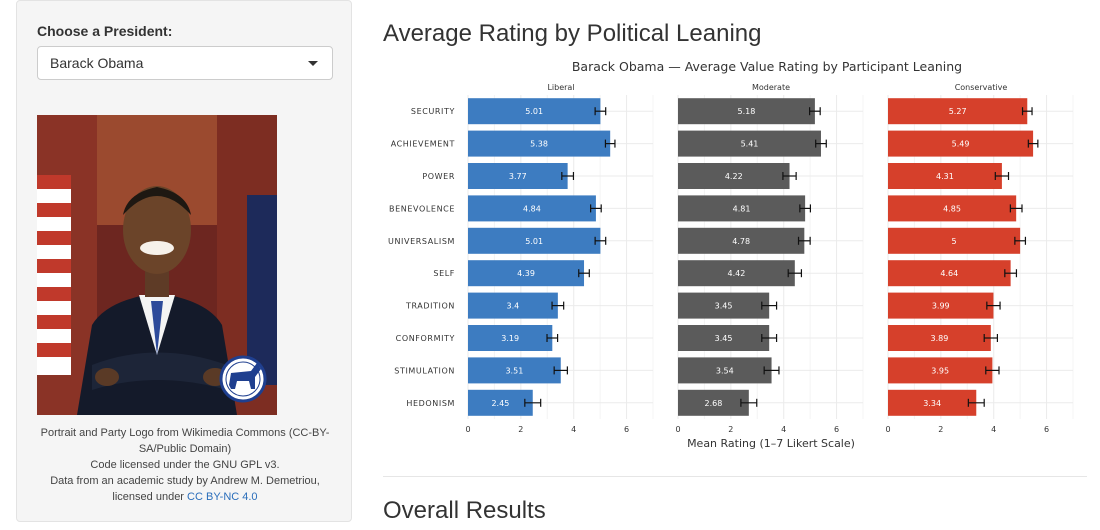 The image size is (1100, 530). I want to click on data-label: 4.39, so click(526, 273).